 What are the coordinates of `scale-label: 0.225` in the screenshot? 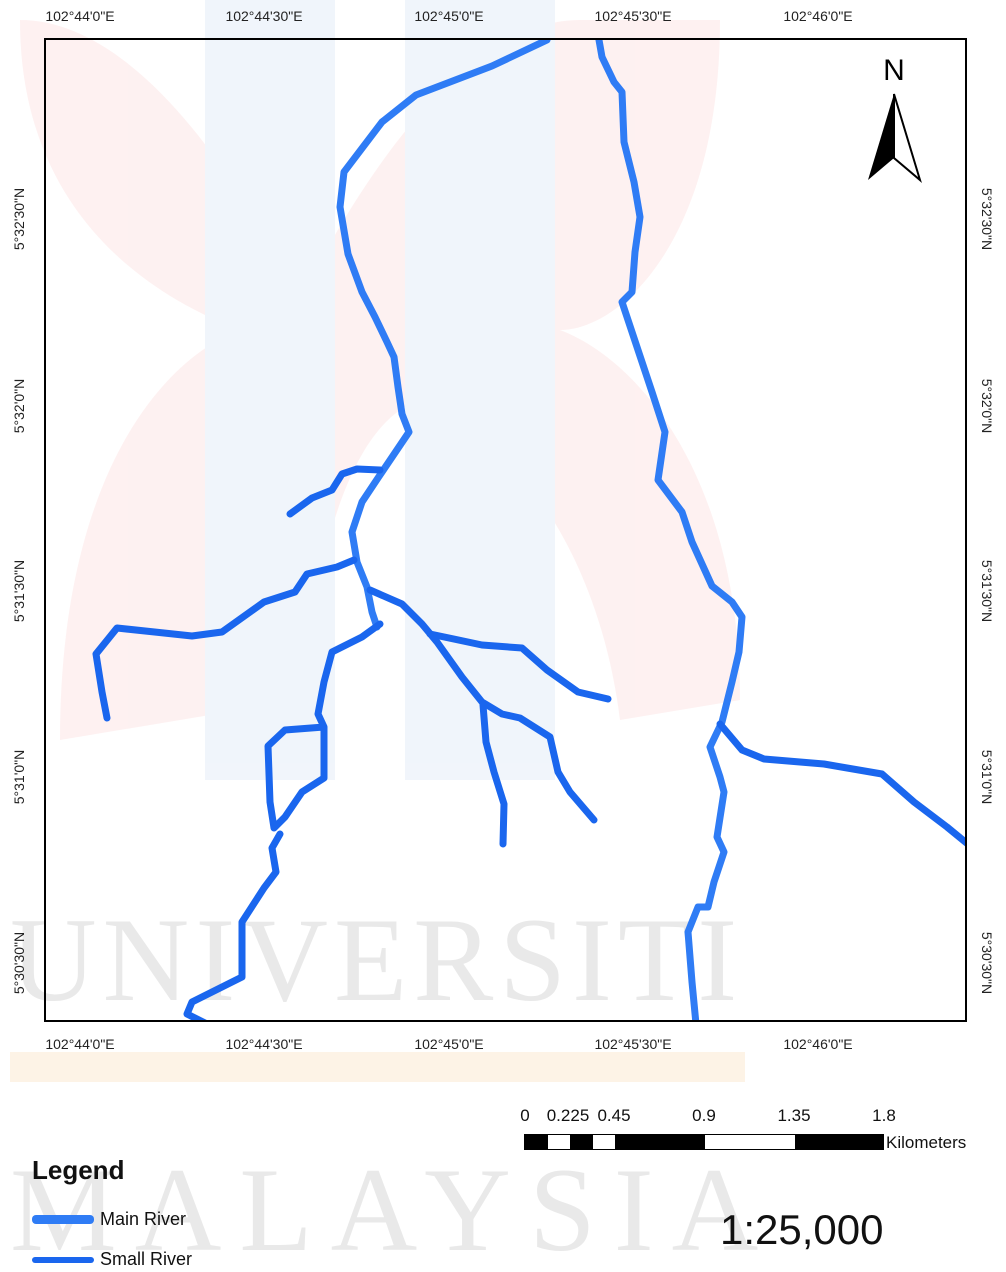 It's located at (568, 1115).